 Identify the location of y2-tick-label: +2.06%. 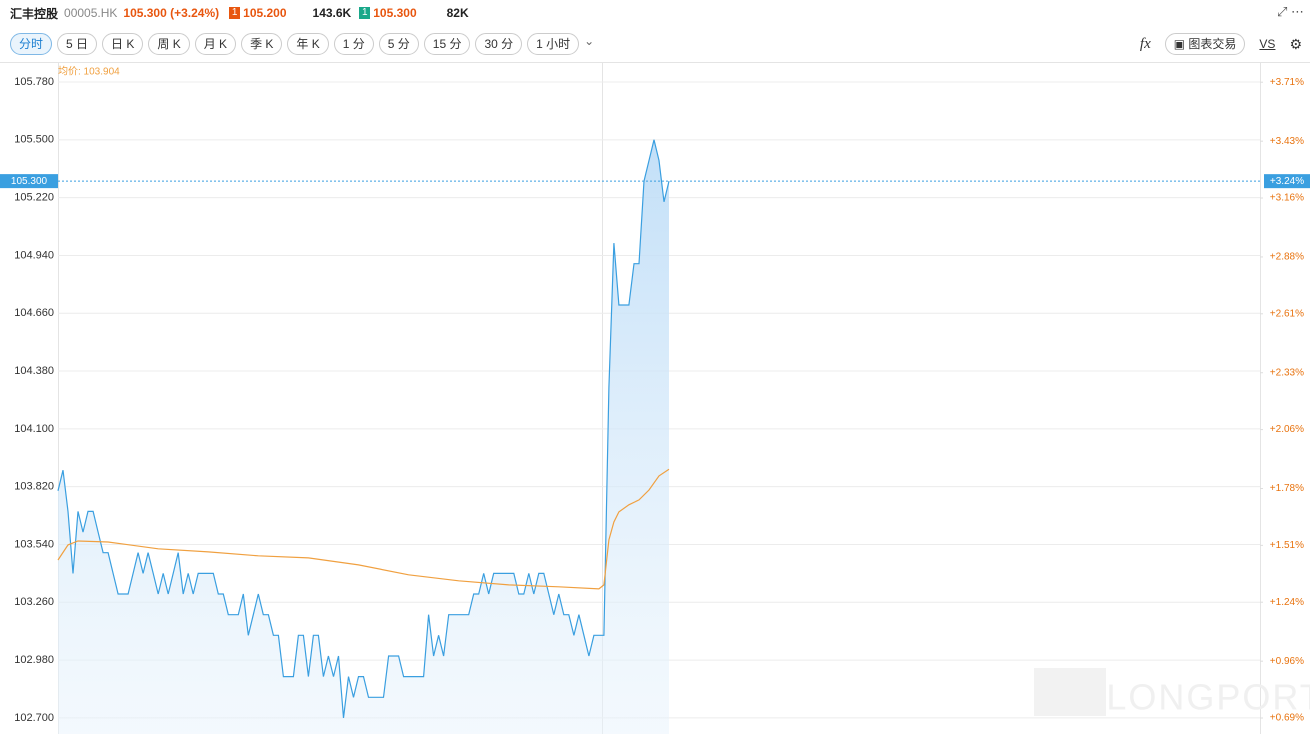
(1287, 429).